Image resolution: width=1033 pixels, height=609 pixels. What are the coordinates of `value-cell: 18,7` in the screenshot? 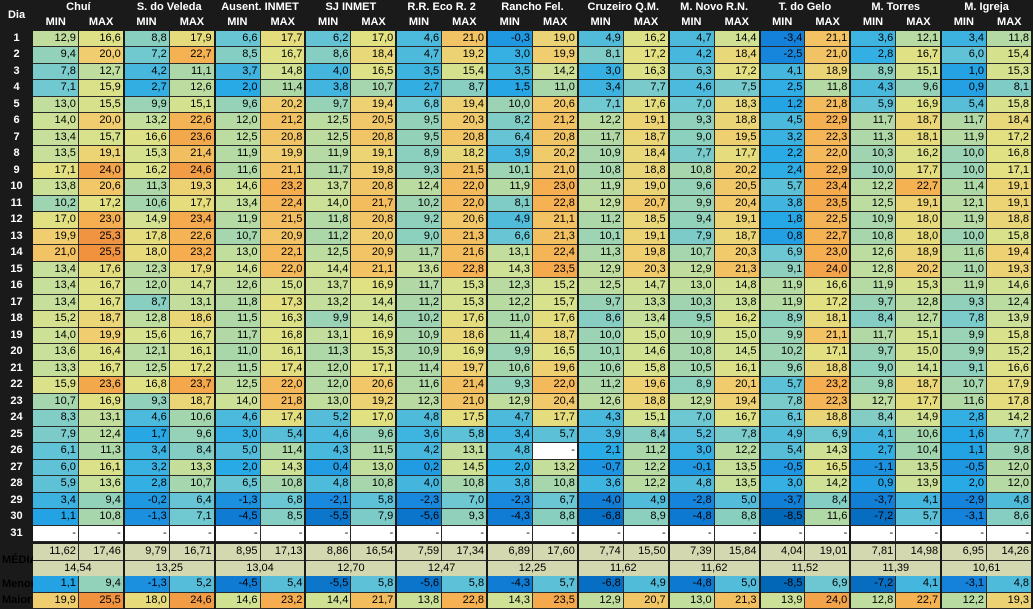 It's located at (737, 236).